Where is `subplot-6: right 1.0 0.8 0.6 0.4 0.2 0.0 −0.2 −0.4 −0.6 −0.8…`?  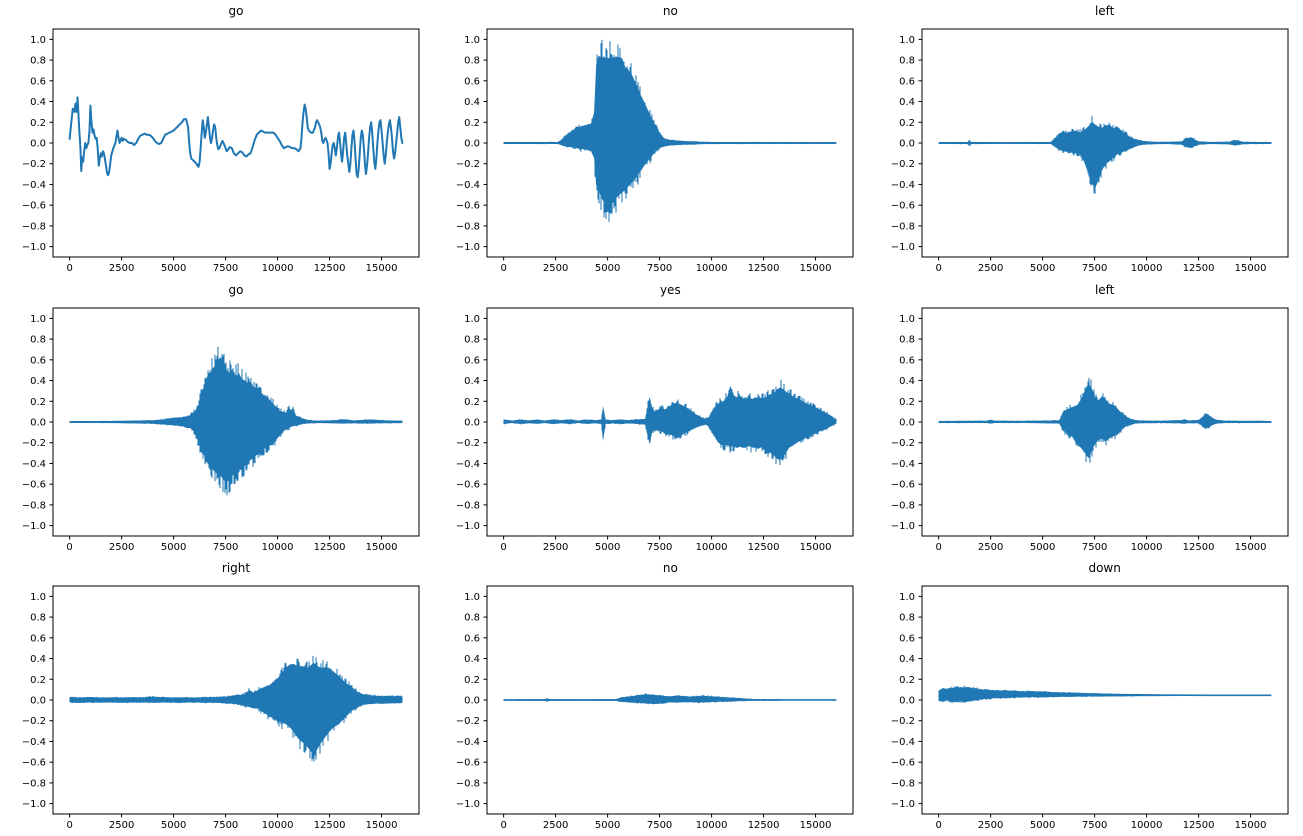 subplot-6: right 1.0 0.8 0.6 0.4 0.2 0.0 −0.2 −0.4 −0.6 −0.8… is located at coordinates (217, 696).